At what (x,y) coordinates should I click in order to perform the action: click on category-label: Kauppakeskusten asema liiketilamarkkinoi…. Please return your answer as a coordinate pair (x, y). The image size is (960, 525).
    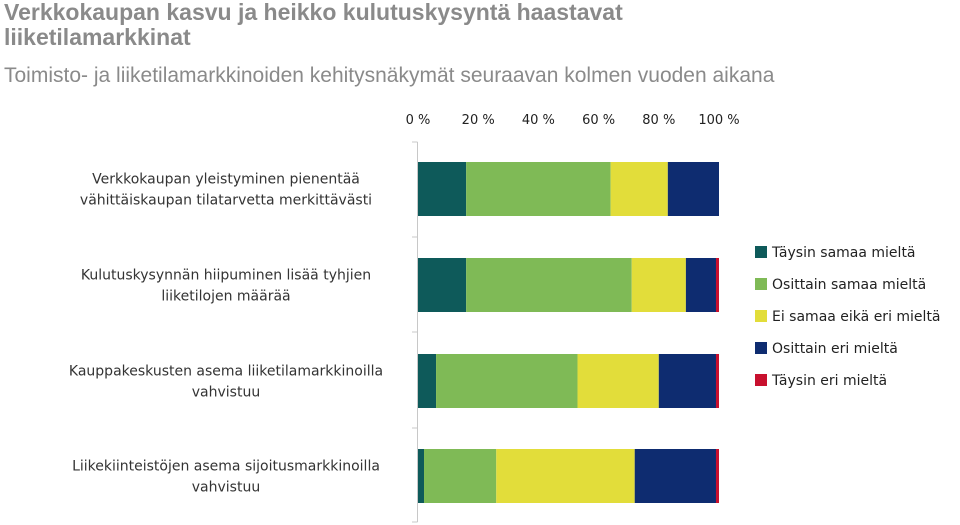
    Looking at the image, I should click on (226, 382).